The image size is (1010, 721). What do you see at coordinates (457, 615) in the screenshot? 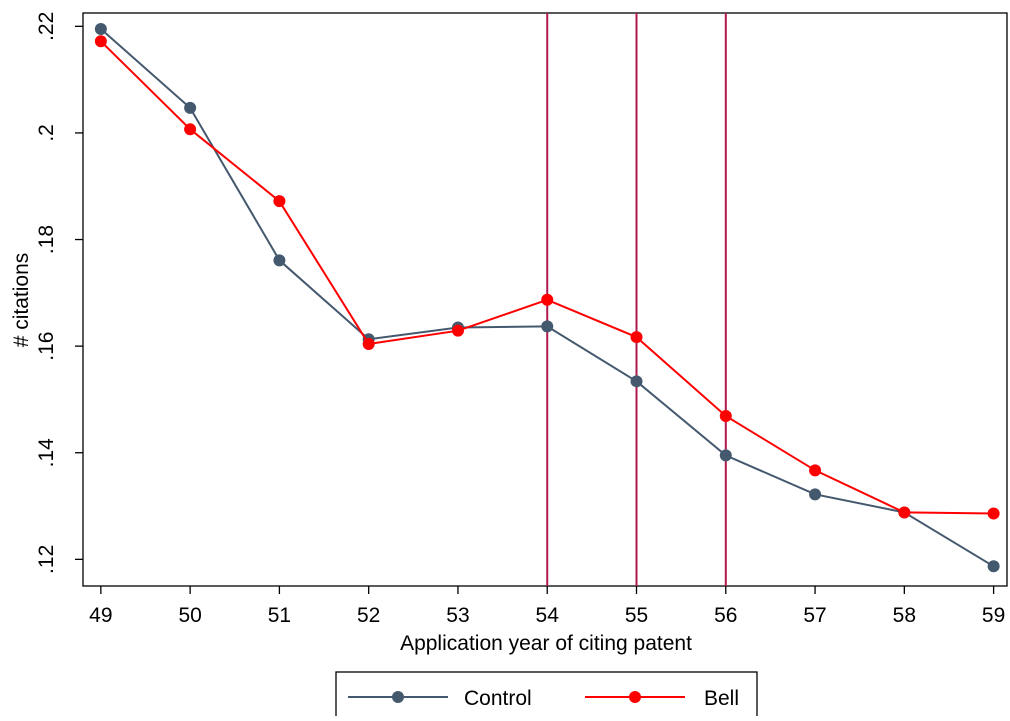
I see `x-tick-label: 53` at bounding box center [457, 615].